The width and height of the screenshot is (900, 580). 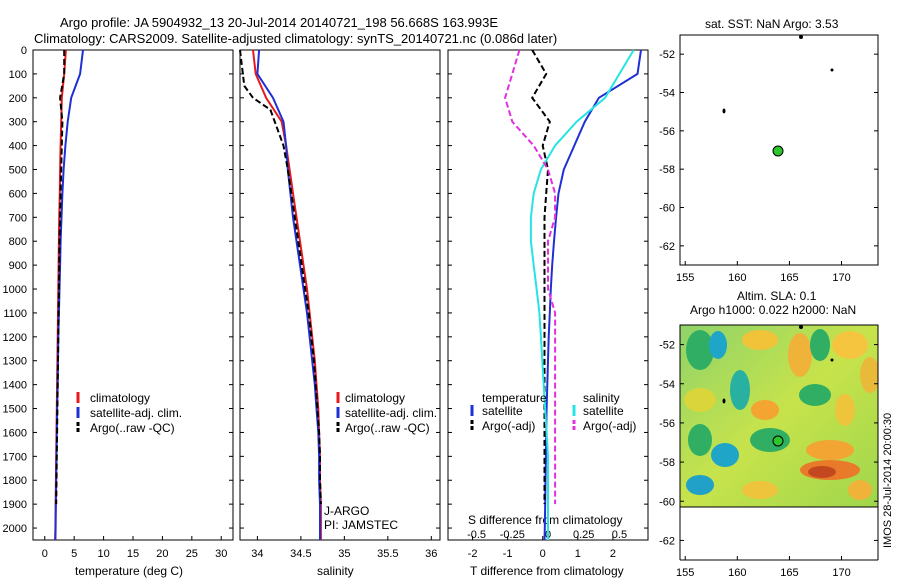 What do you see at coordinates (162, 554) in the screenshot?
I see `temperature-x-tick-label: 20` at bounding box center [162, 554].